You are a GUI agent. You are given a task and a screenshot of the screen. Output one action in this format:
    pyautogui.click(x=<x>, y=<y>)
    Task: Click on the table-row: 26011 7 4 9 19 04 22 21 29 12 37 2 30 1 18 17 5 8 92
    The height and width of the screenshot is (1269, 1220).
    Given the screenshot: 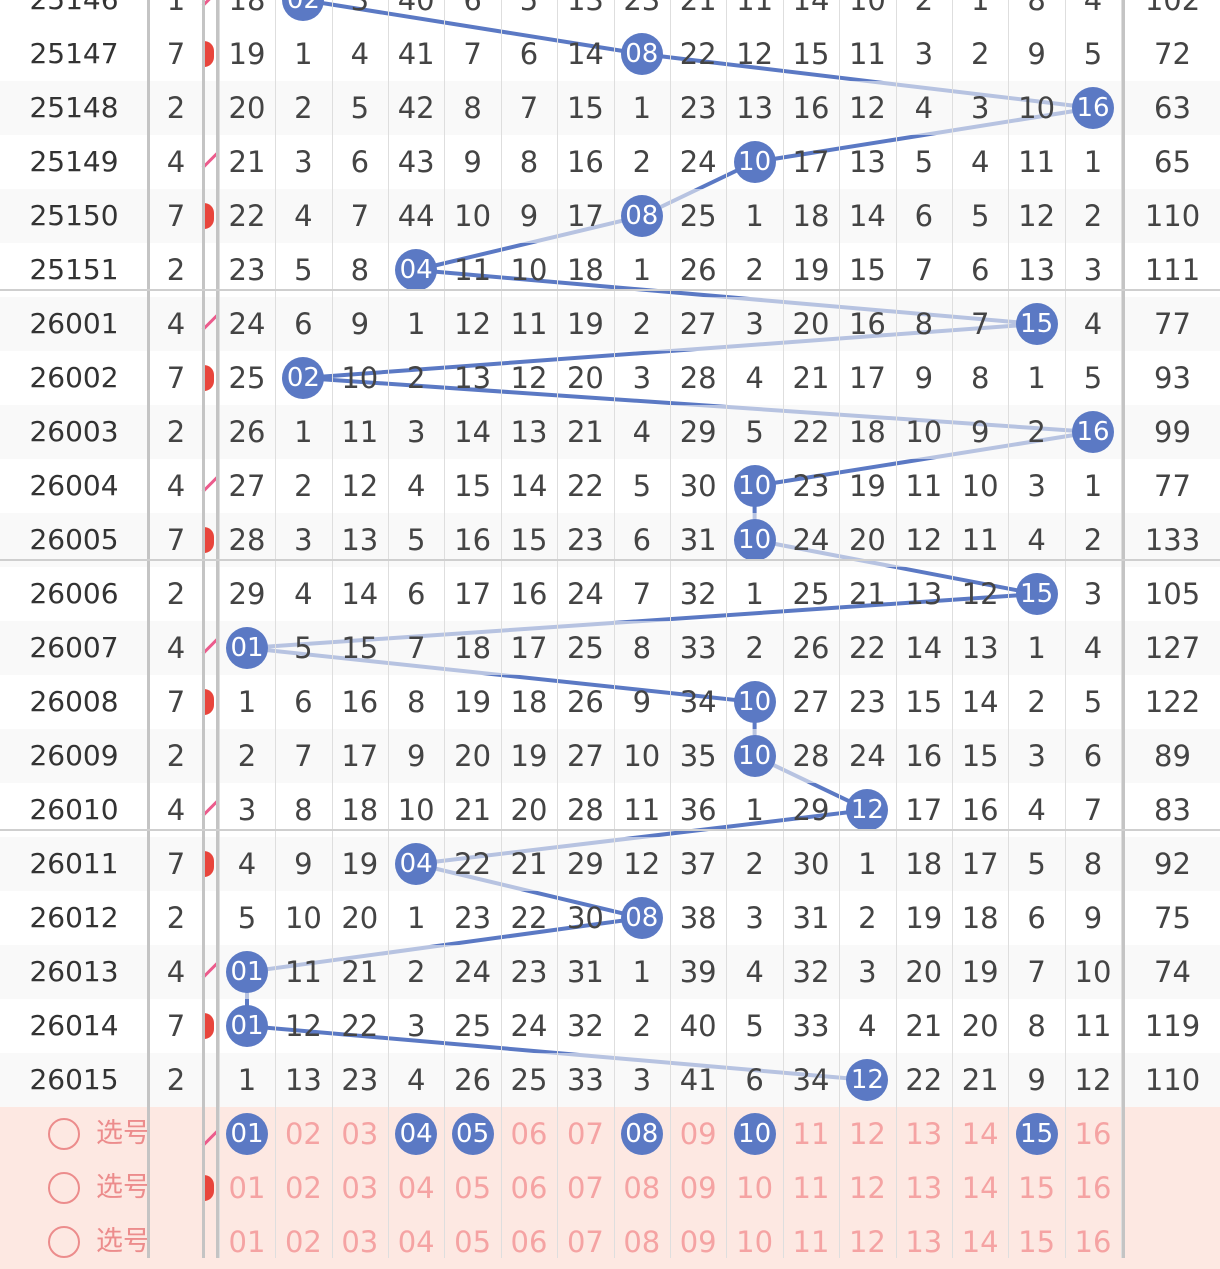 What is the action you would take?
    pyautogui.click(x=610, y=864)
    